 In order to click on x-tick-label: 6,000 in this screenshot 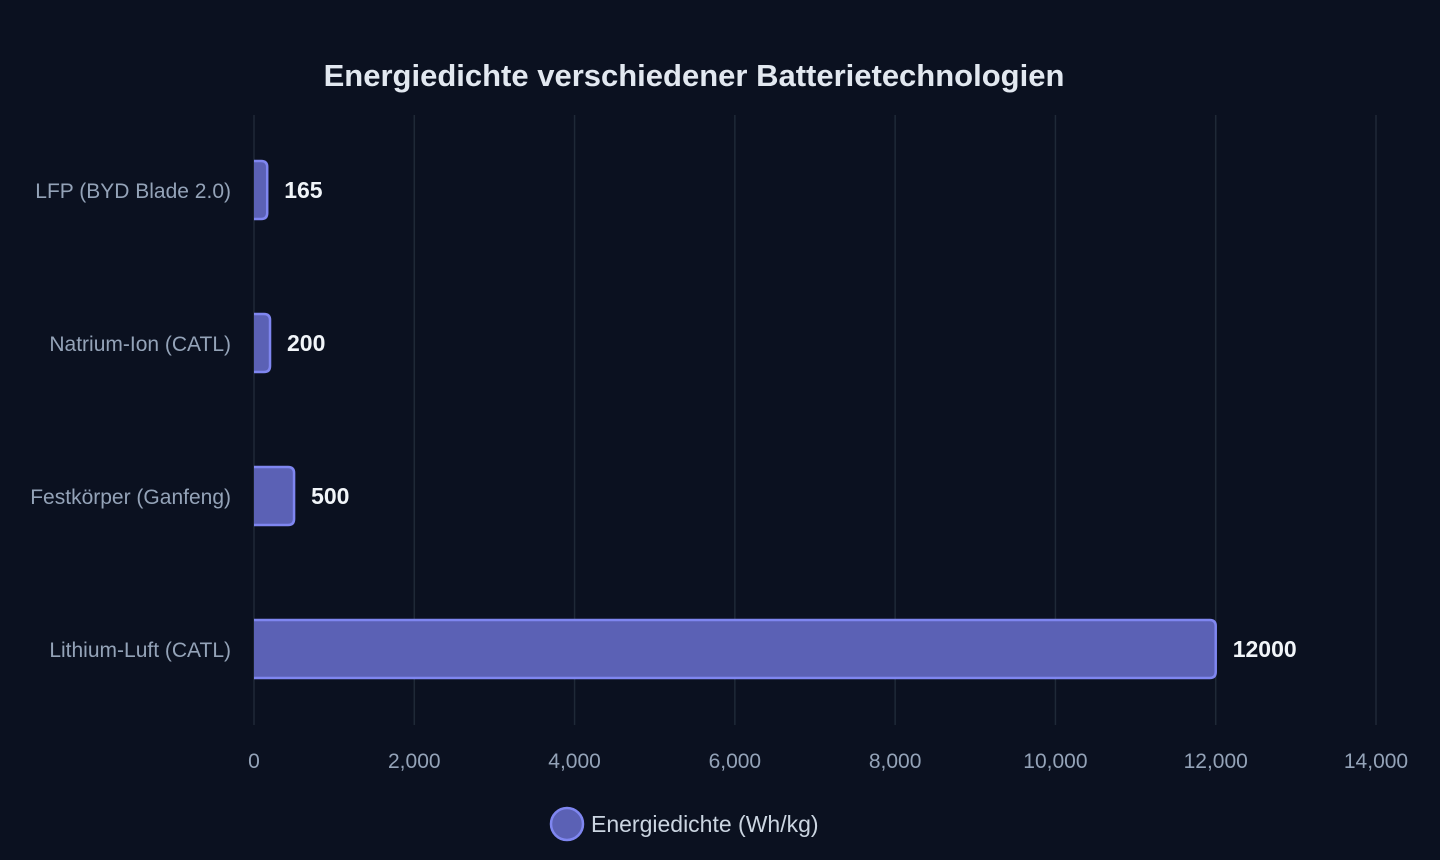, I will do `click(735, 761)`.